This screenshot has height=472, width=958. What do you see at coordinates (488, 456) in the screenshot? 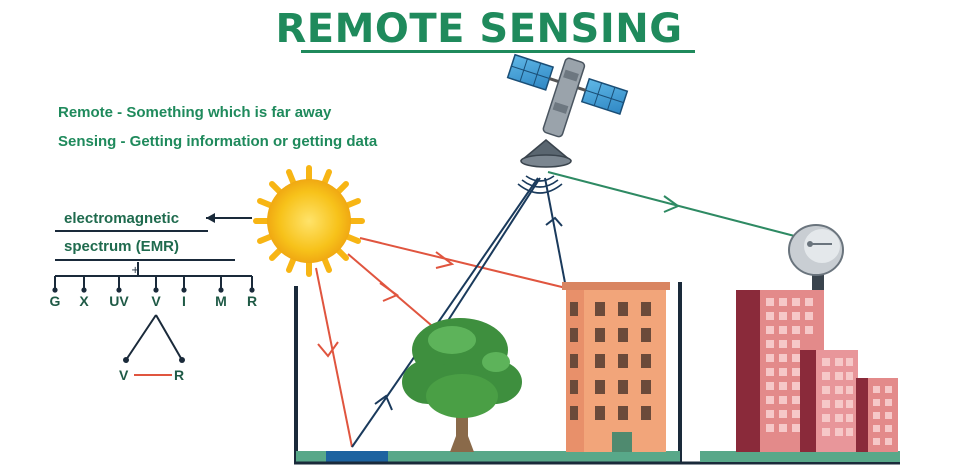
I see `ground-strip` at bounding box center [488, 456].